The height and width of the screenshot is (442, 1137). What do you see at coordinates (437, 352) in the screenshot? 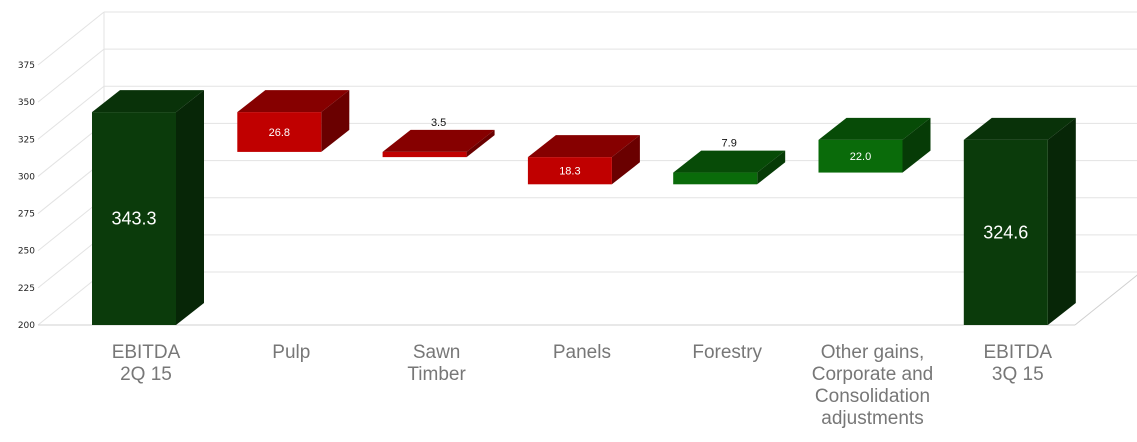
I see `category-label-line: Sawn` at bounding box center [437, 352].